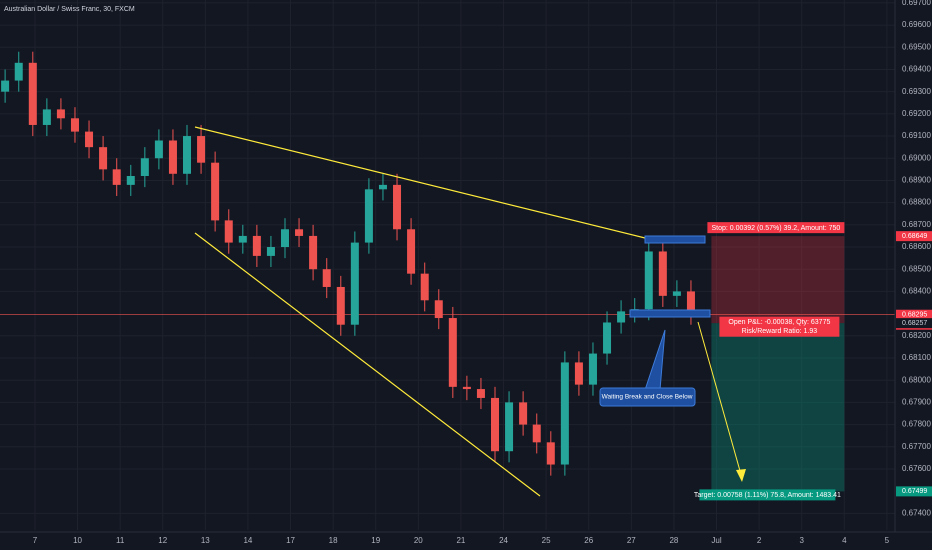 Image resolution: width=932 pixels, height=550 pixels. Describe the element at coordinates (631, 540) in the screenshot. I see `x-tick-label: 27` at that location.